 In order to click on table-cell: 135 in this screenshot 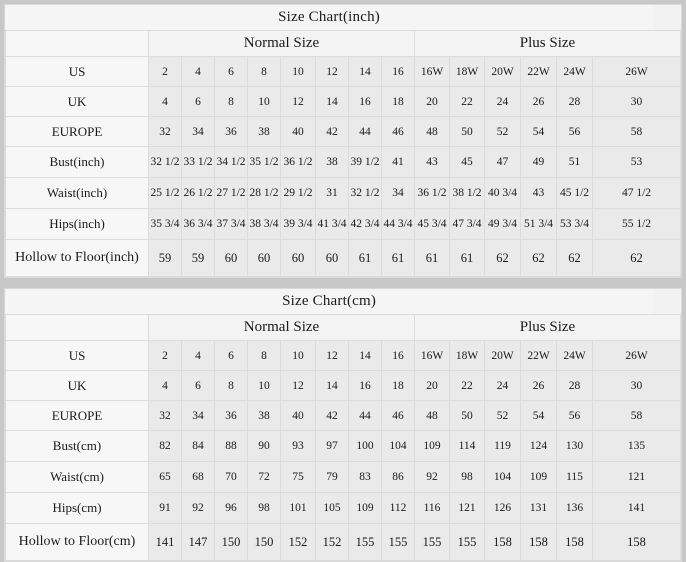, I will do `click(636, 446)`.